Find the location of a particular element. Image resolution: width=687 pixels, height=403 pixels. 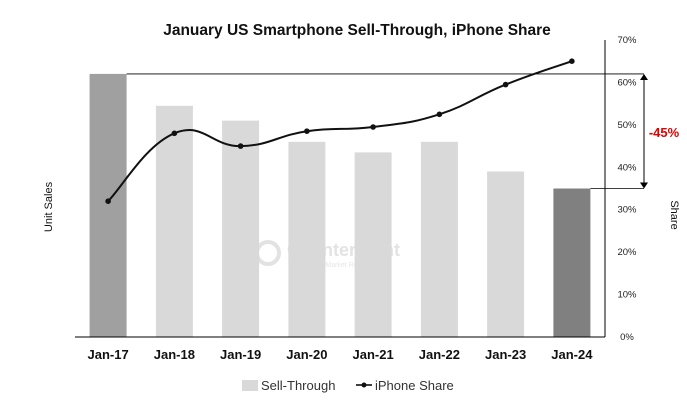

watermark-logo-icon is located at coordinates (268, 253).